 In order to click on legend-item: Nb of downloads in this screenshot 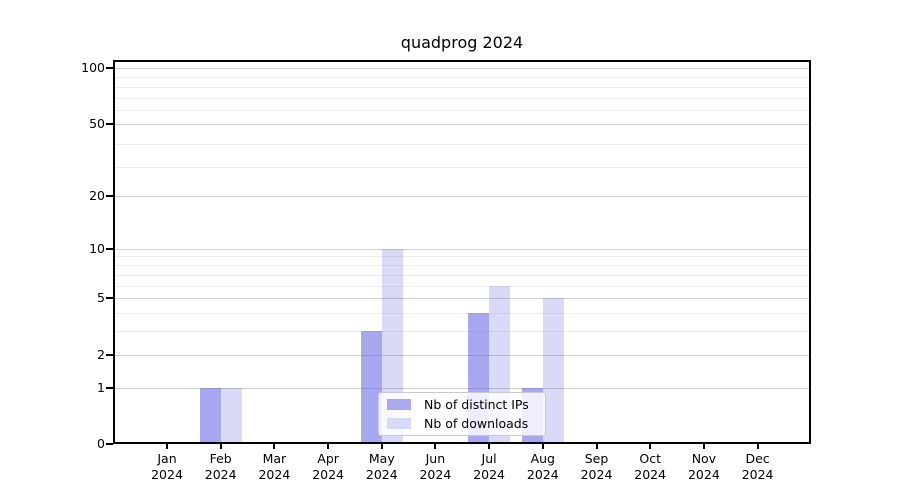, I will do `click(462, 423)`.